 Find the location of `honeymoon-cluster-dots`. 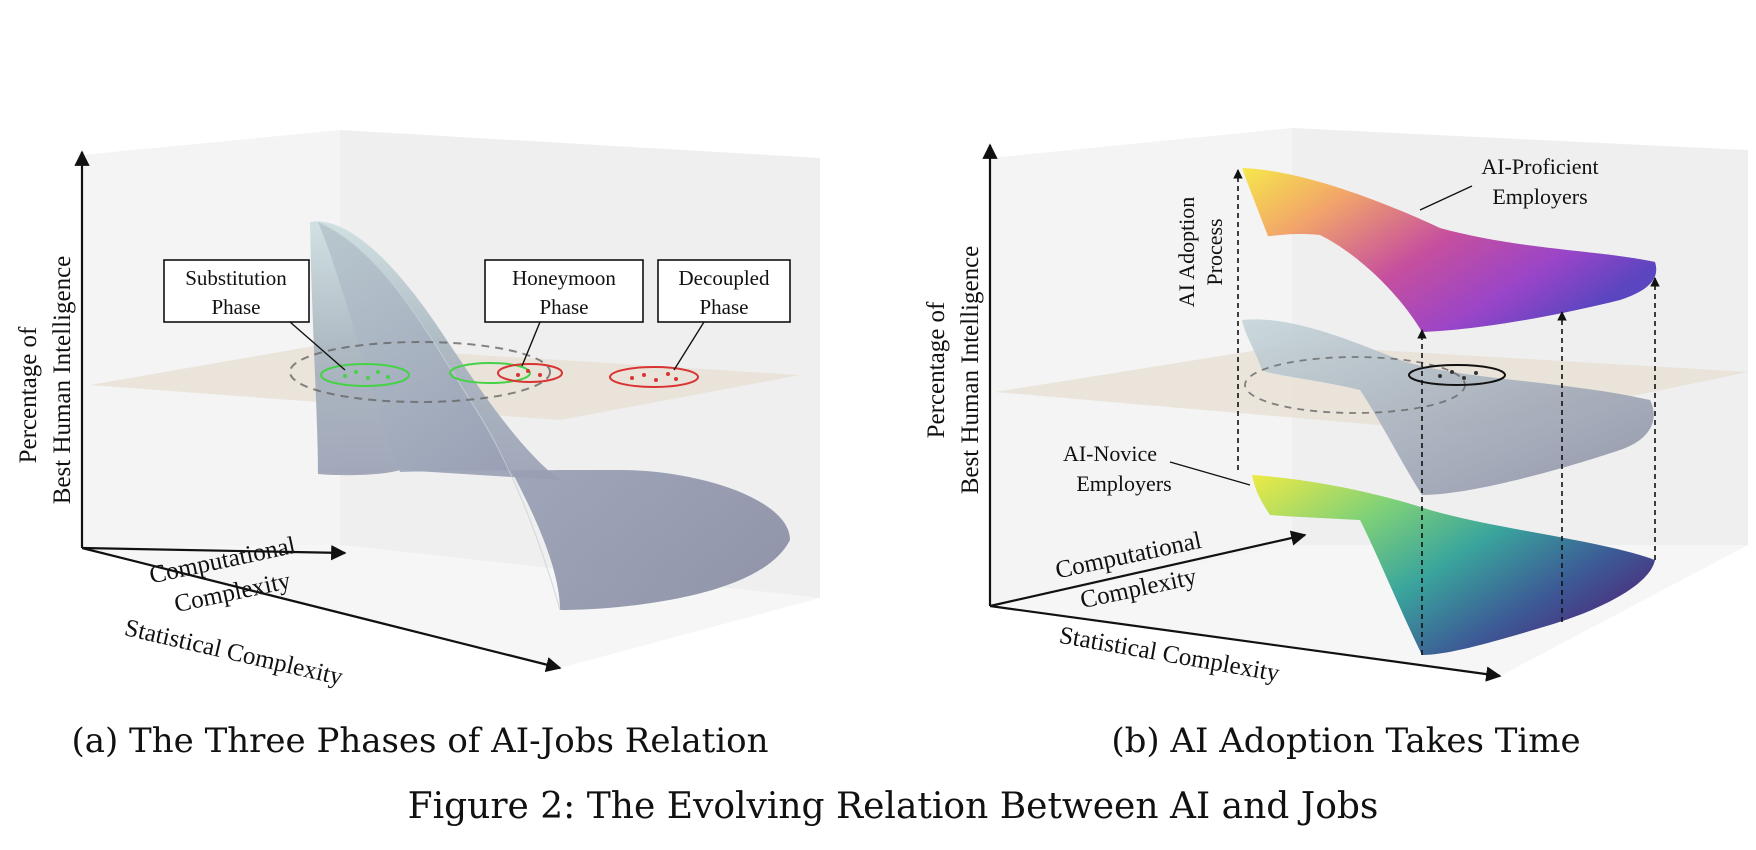

honeymoon-cluster-dots is located at coordinates (529, 373).